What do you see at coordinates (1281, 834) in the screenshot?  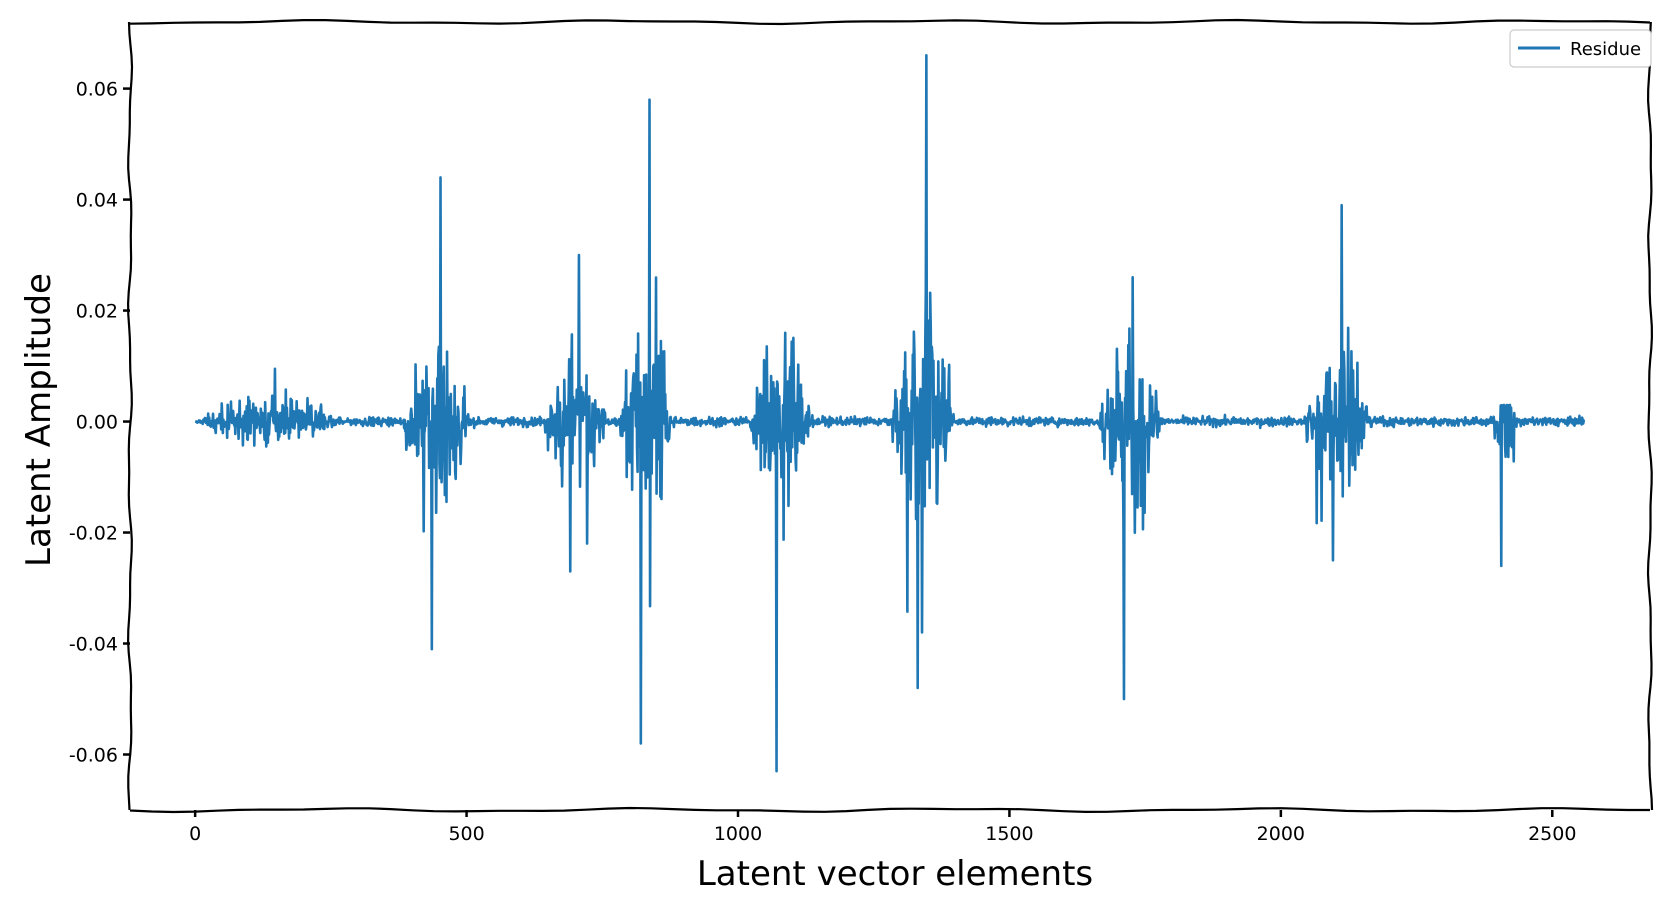 I see `x-tick-label: 2000` at bounding box center [1281, 834].